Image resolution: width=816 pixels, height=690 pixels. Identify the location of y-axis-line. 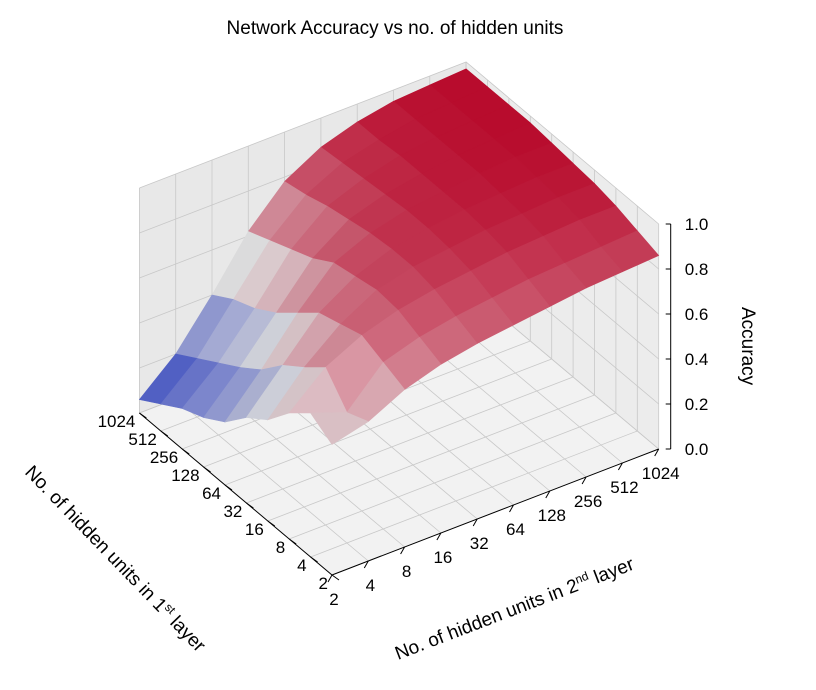
(495, 512).